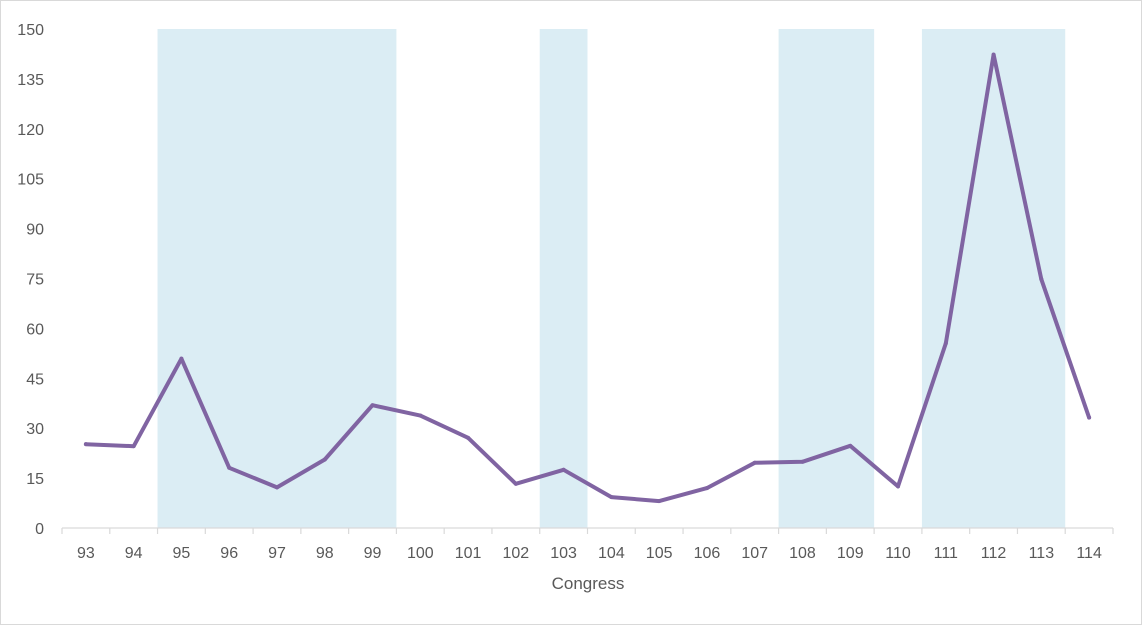  What do you see at coordinates (30, 30) in the screenshot?
I see `y-tick-label: 150` at bounding box center [30, 30].